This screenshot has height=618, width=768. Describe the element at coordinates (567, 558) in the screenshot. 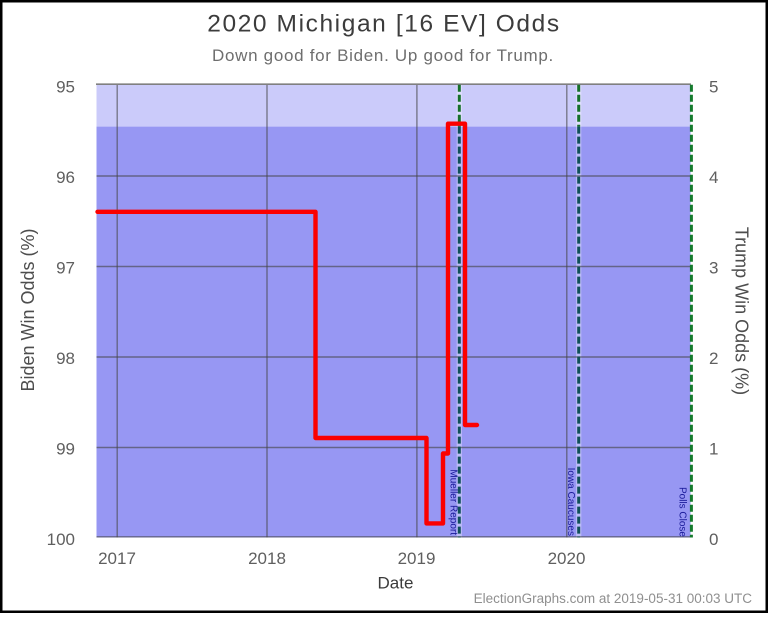

I see `svg-text: 2020` at that location.